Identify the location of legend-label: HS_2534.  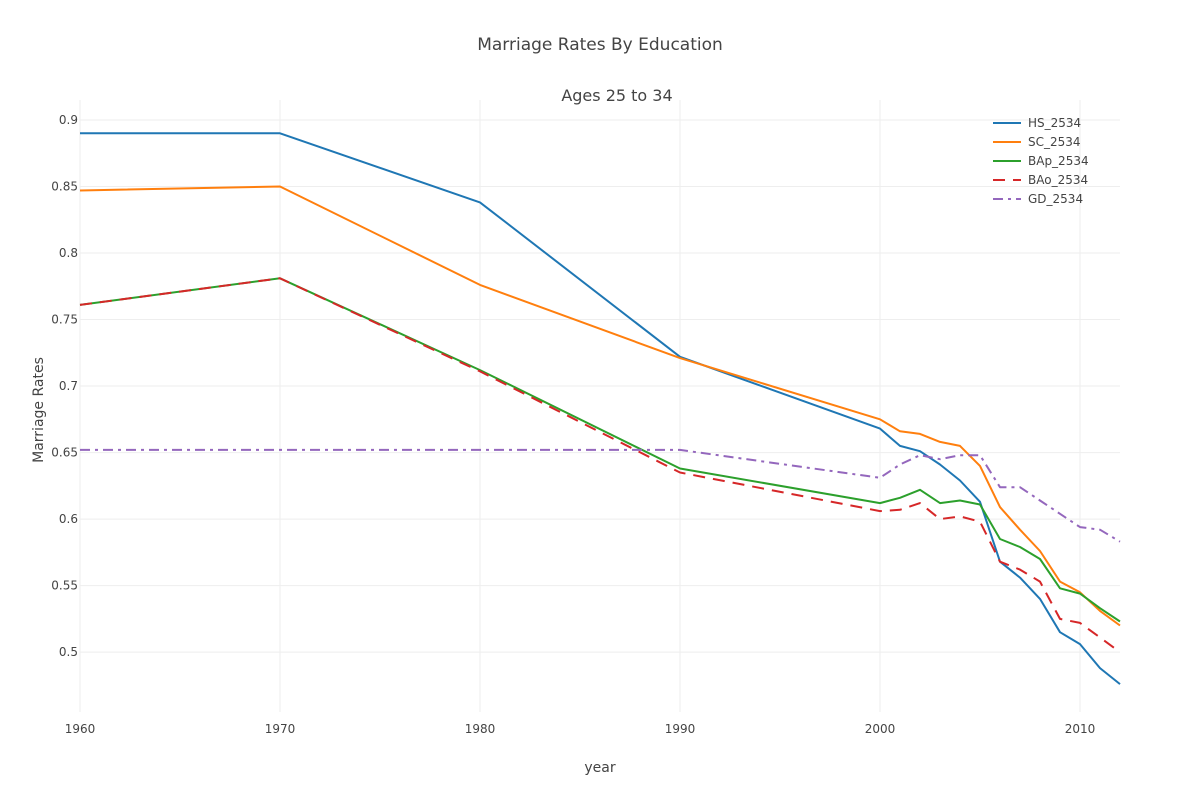
(1054, 123).